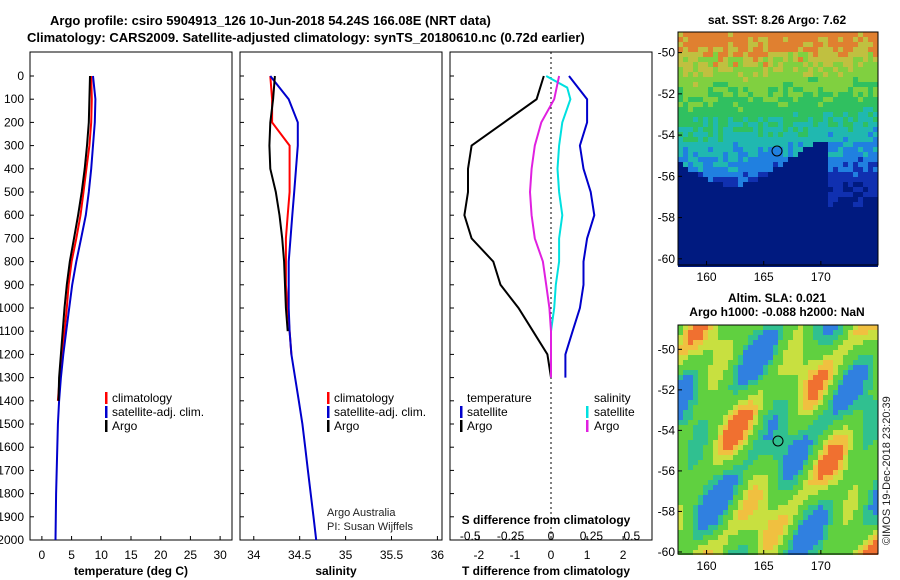 The height and width of the screenshot is (580, 900). Describe the element at coordinates (12, 447) in the screenshot. I see `depth-tick-label: 1600` at that location.